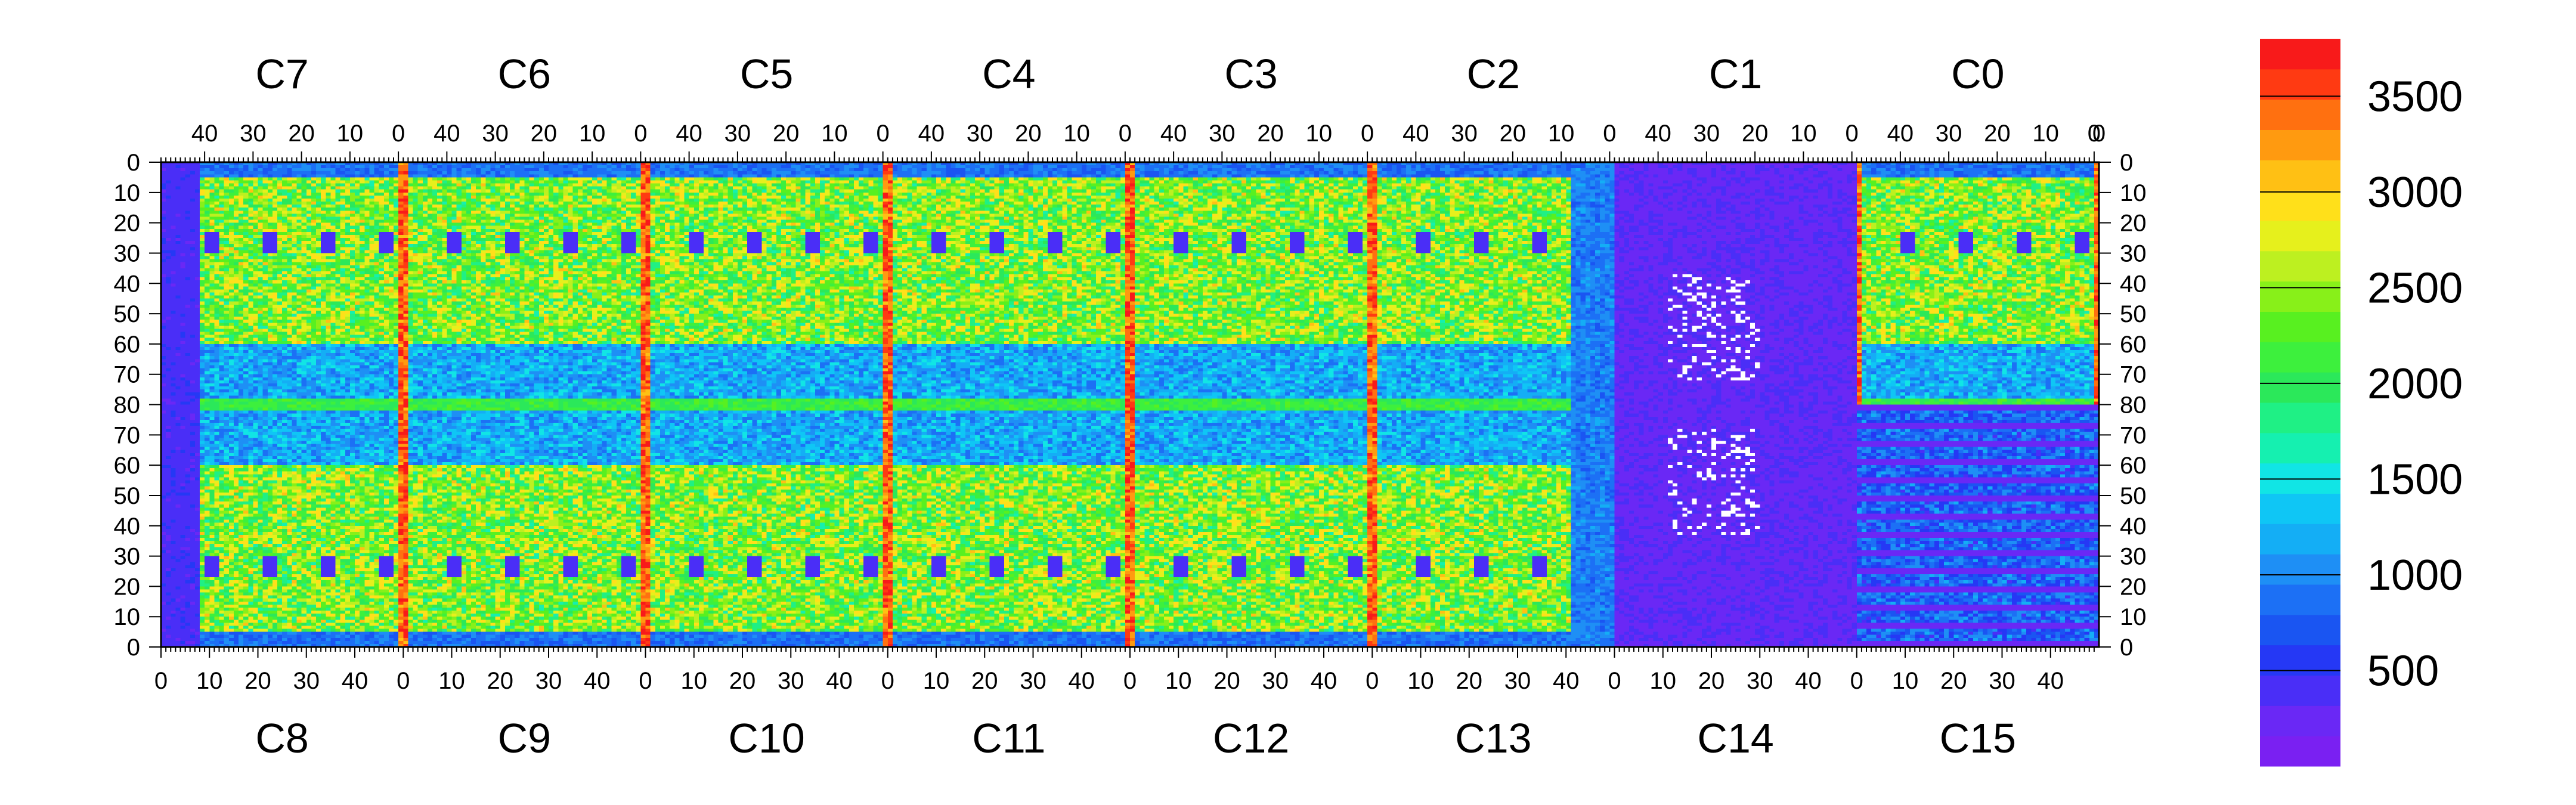  I want to click on right-y-tick-label: 0, so click(2126, 163).